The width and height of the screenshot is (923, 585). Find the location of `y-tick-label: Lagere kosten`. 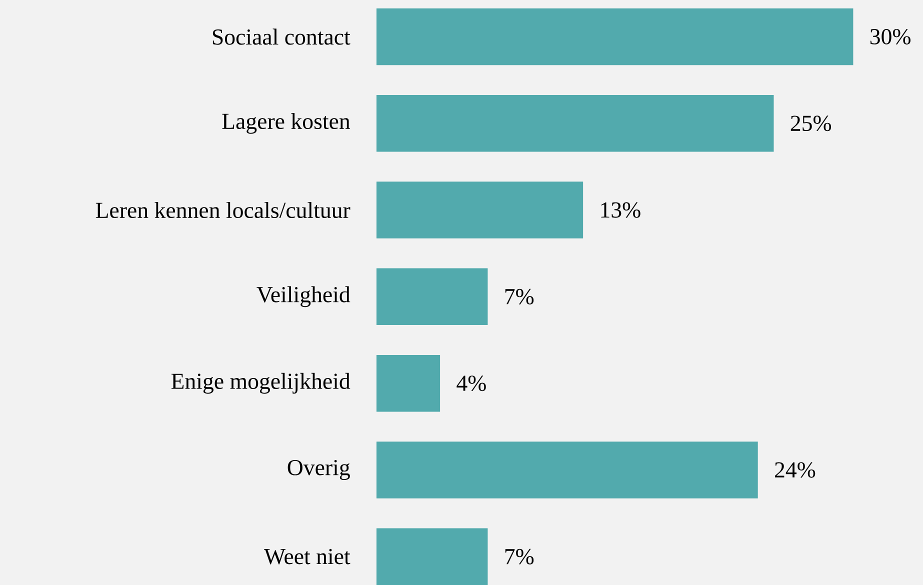

y-tick-label: Lagere kosten is located at coordinates (286, 123).